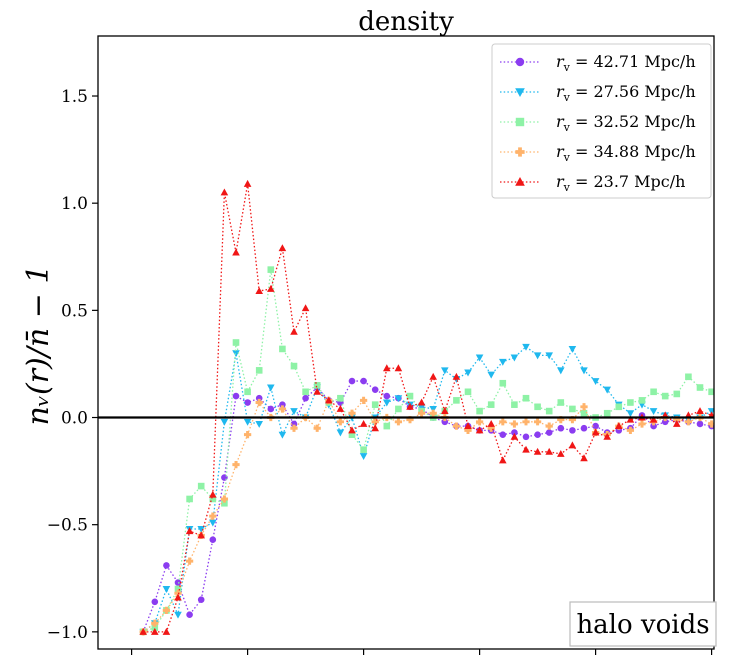 The image size is (731, 659). I want to click on annotation-text: halo voids, so click(642, 625).